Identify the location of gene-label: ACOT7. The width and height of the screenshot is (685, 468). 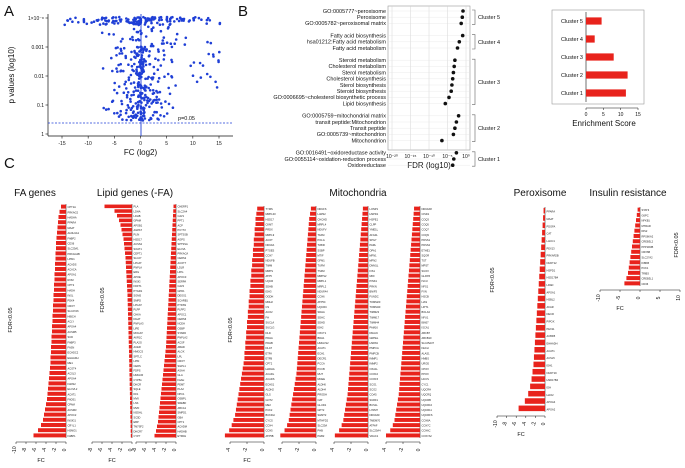
(182, 263).